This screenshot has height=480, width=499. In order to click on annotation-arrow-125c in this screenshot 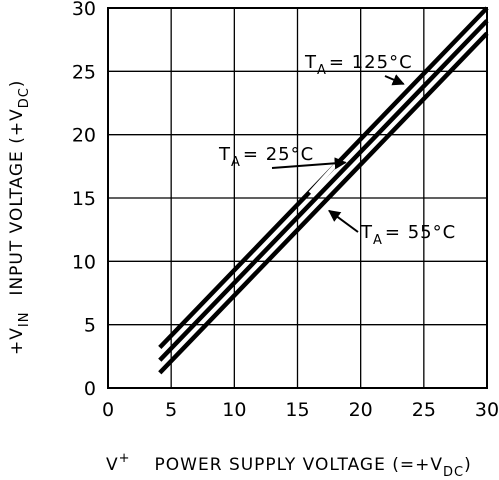, I will do `click(394, 80)`.